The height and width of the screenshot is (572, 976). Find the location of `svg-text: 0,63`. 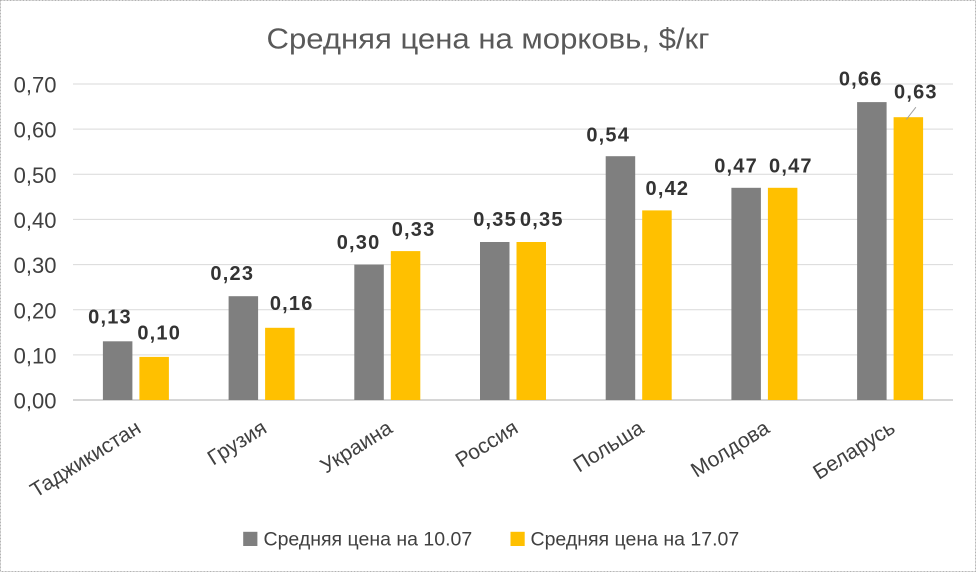

svg-text: 0,63 is located at coordinates (916, 92).